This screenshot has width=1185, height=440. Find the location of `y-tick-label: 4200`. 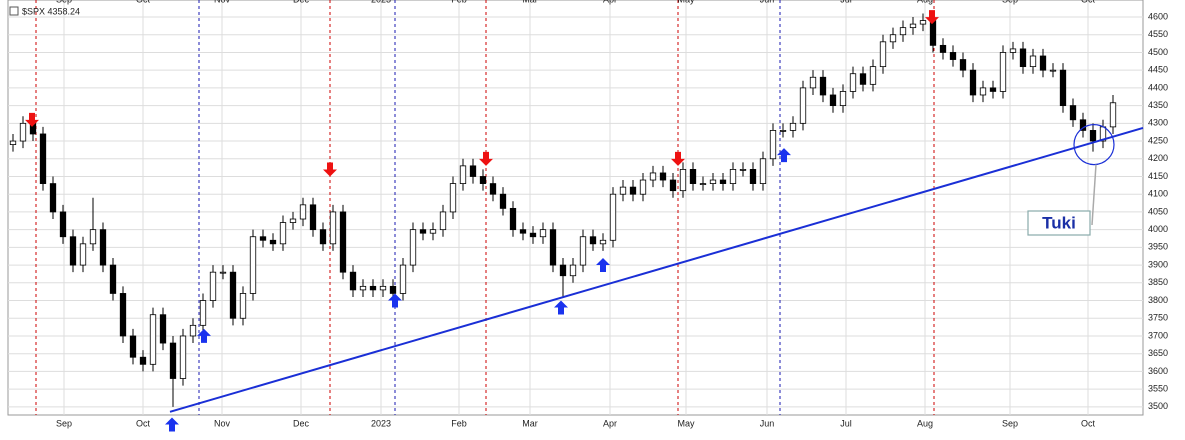

y-tick-label: 4200 is located at coordinates (1158, 158).